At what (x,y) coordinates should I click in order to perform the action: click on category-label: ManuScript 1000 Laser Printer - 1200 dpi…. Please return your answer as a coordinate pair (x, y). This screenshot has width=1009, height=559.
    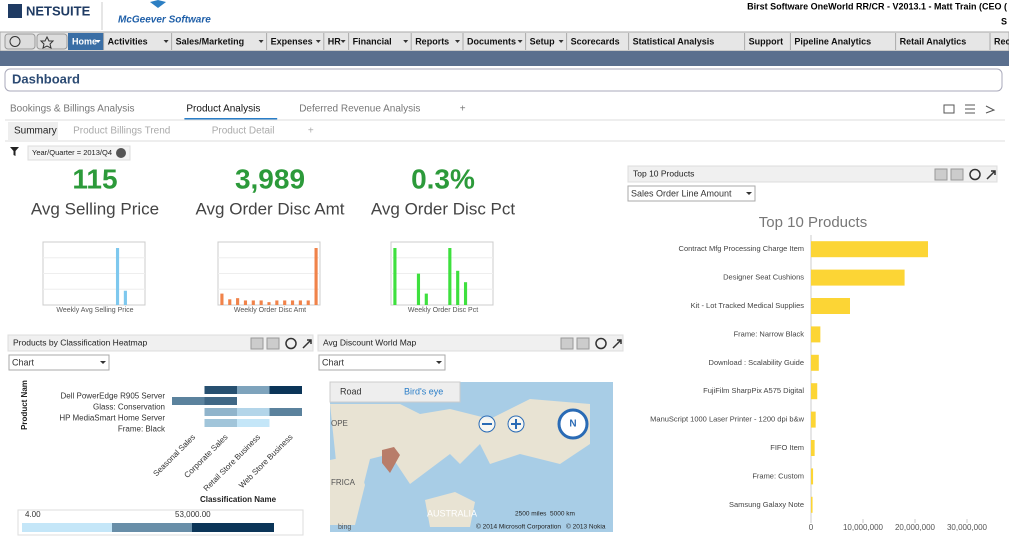
    Looking at the image, I should click on (727, 419).